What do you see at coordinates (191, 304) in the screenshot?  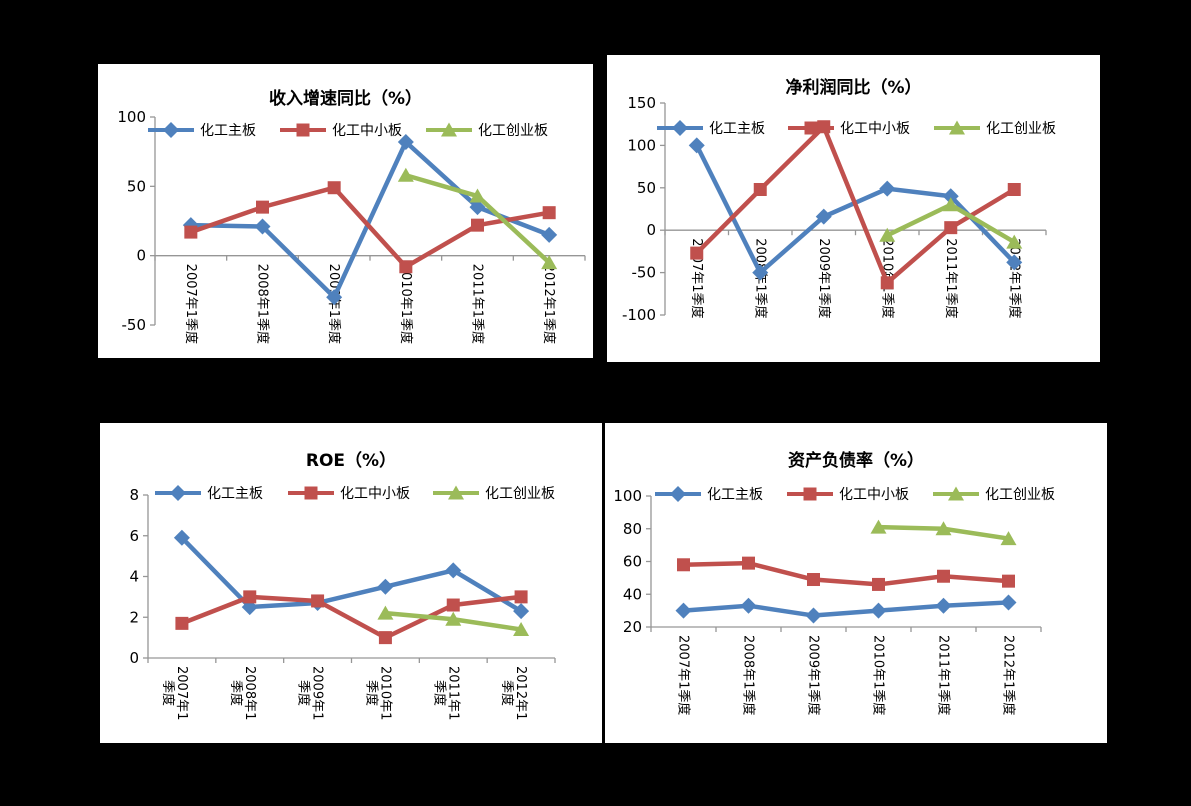 I see `x-tick-label: 2007年1季度` at bounding box center [191, 304].